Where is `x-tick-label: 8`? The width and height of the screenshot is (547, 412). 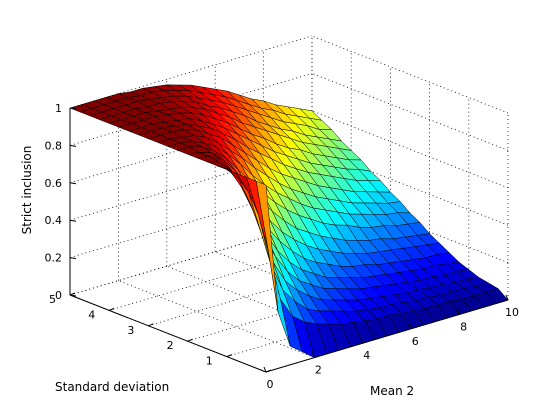 x-tick-label: 8 is located at coordinates (463, 326).